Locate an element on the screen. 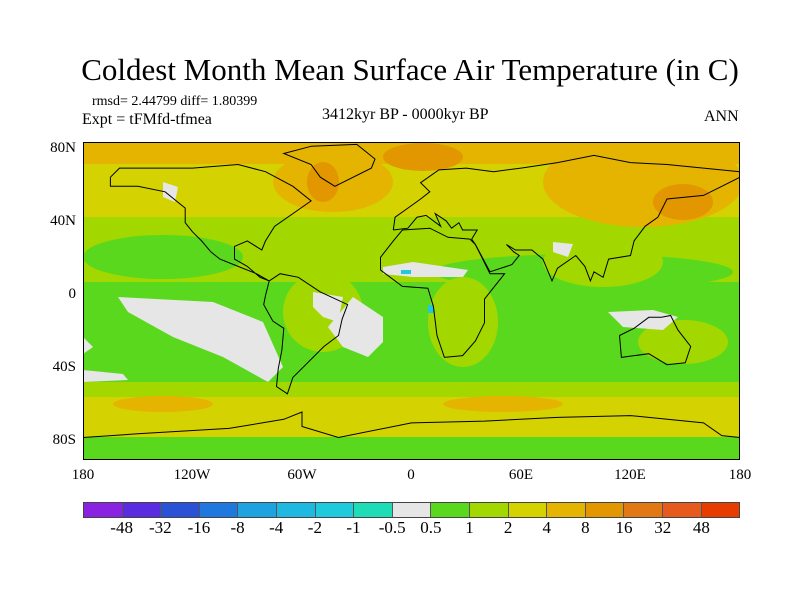  colorbar-label: -48 is located at coordinates (121, 527).